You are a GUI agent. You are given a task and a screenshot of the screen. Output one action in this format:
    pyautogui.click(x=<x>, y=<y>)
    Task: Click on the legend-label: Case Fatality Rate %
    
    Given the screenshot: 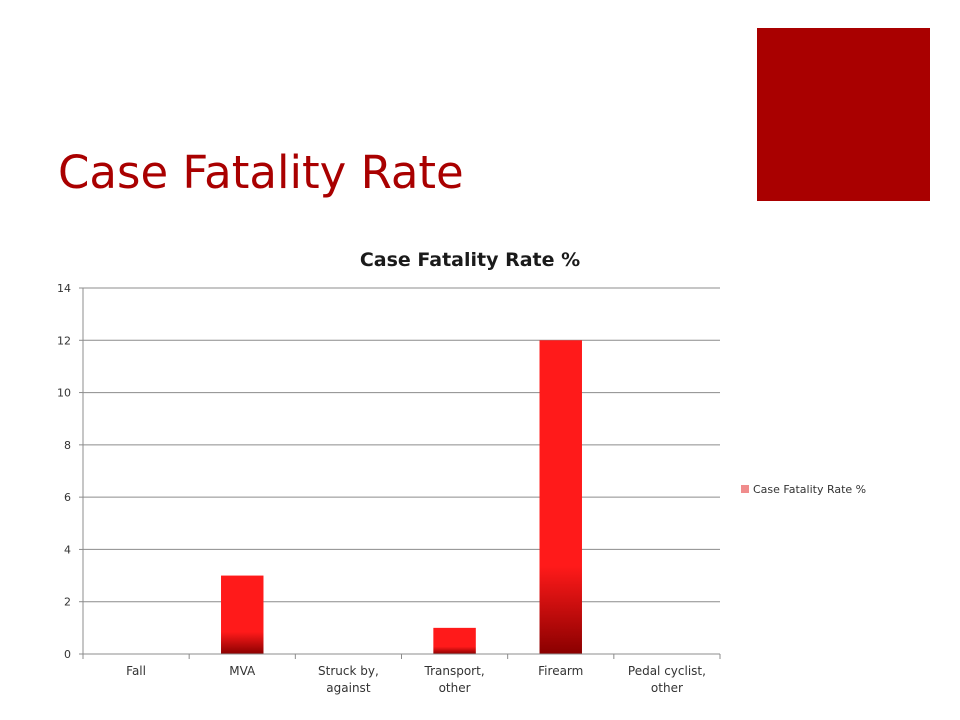 What is the action you would take?
    pyautogui.click(x=809, y=489)
    